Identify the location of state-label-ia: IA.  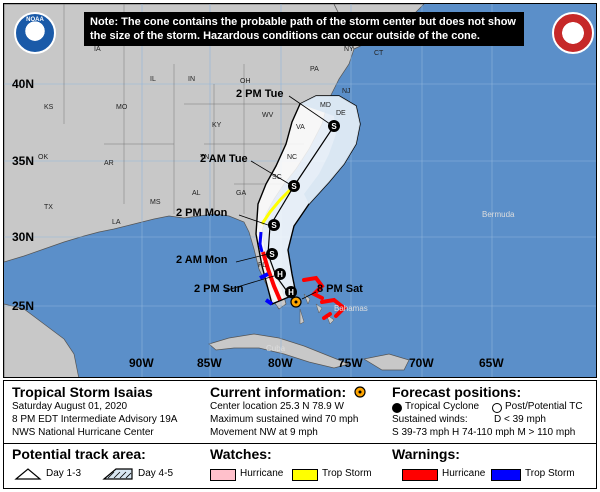
(97, 49).